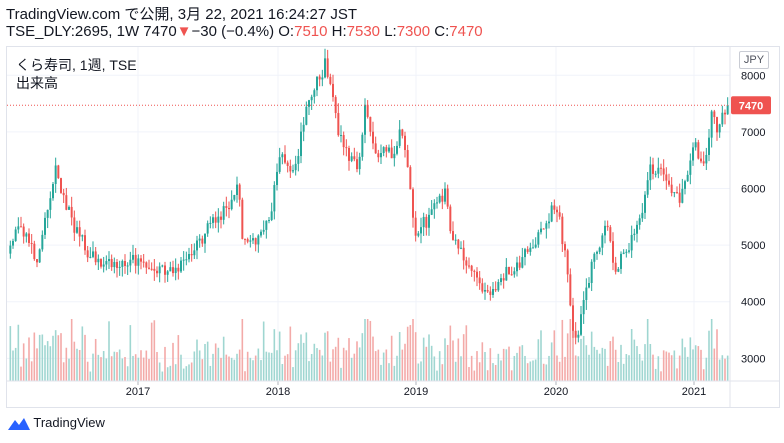 This screenshot has height=443, width=784. Describe the element at coordinates (184, 31) in the screenshot. I see `down-arrow-icon: ▼` at that location.